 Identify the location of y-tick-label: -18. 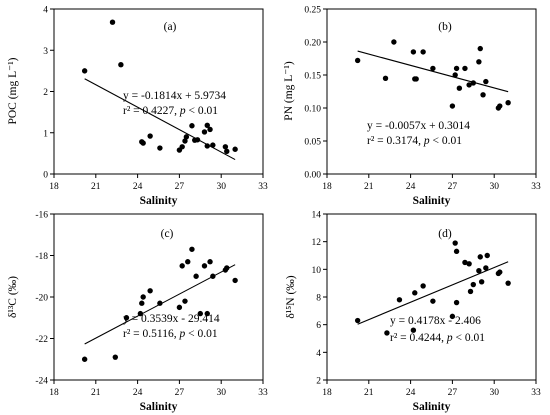
(41, 257).